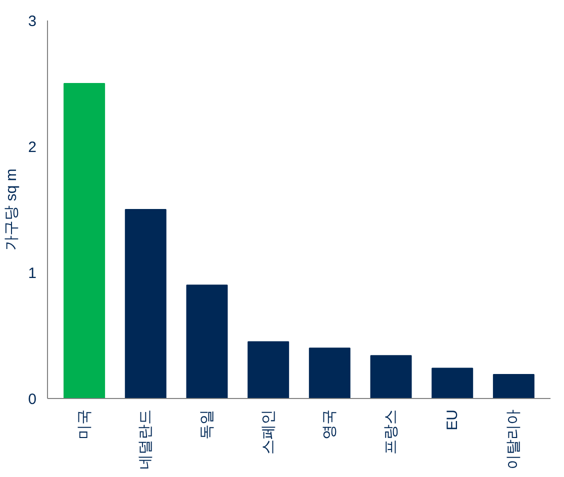 The image size is (564, 477). Describe the element at coordinates (84, 425) in the screenshot. I see `x-tick-label: 미국` at that location.